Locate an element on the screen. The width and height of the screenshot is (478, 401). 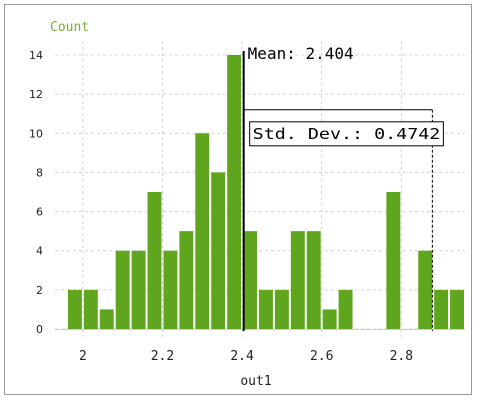
y-tick-label: 4 is located at coordinates (39, 251).